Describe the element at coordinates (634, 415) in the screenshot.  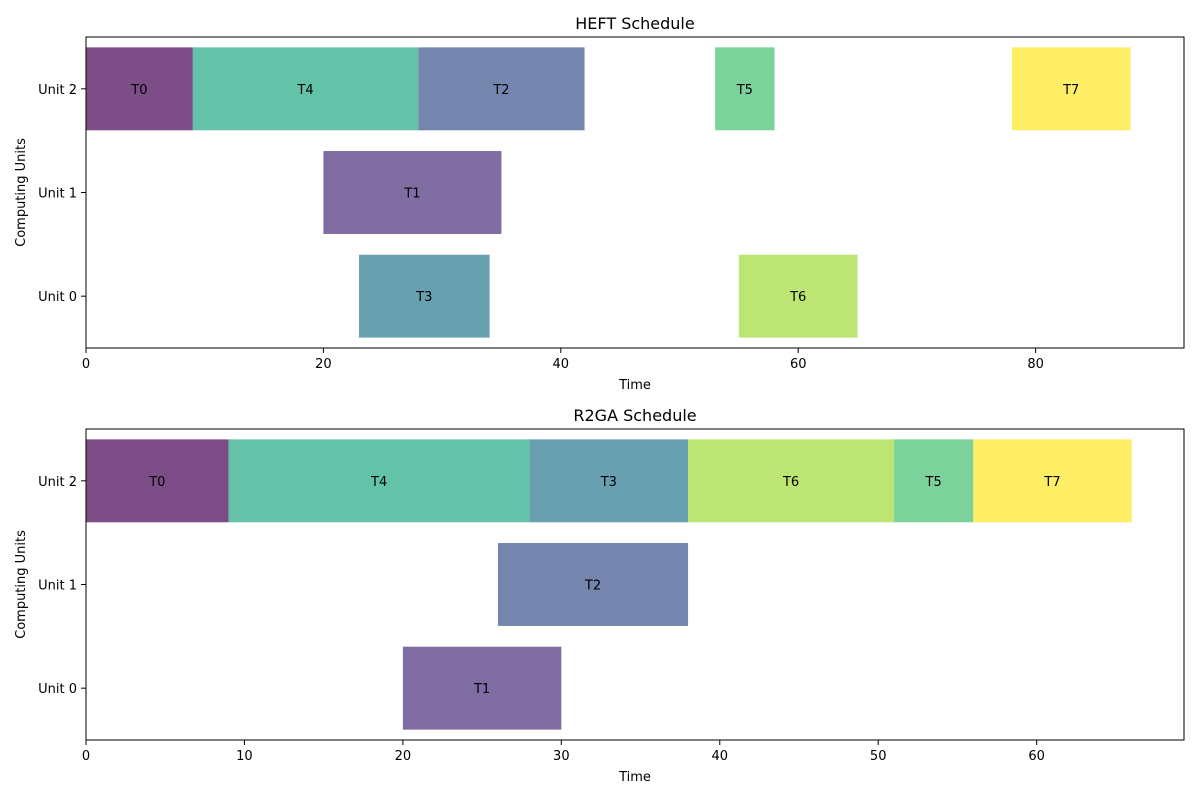
I see `chart-title: R2GA Schedule` at that location.